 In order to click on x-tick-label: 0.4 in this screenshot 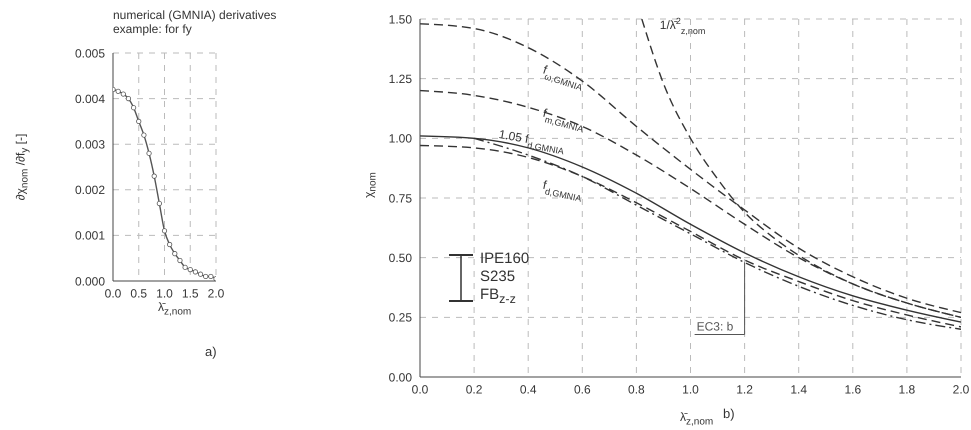, I will do `click(528, 389)`.